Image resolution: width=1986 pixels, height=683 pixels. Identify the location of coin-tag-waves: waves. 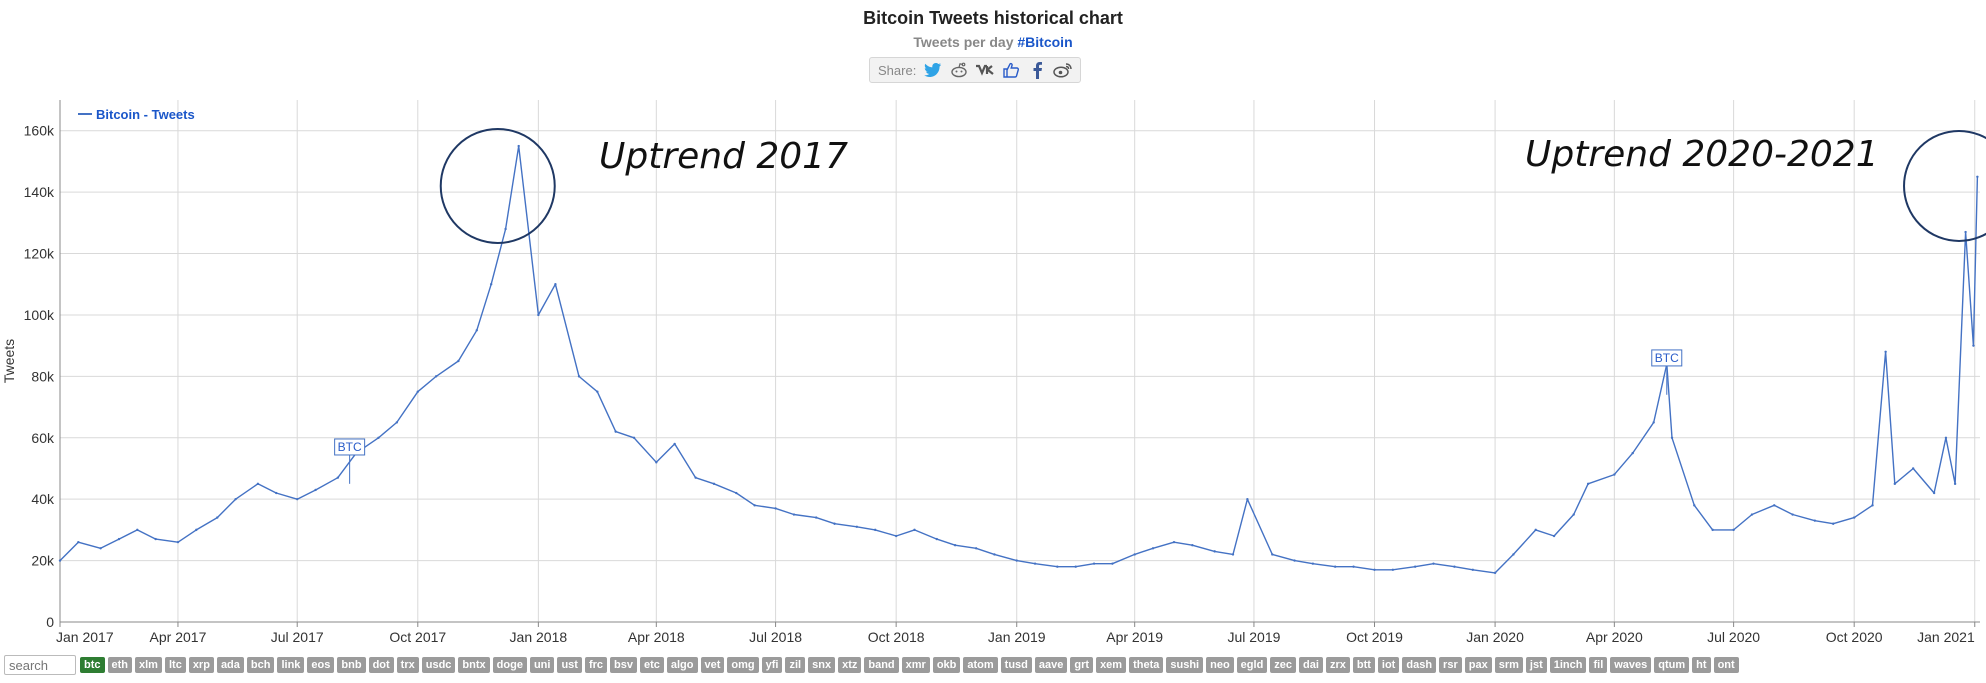
(1631, 665).